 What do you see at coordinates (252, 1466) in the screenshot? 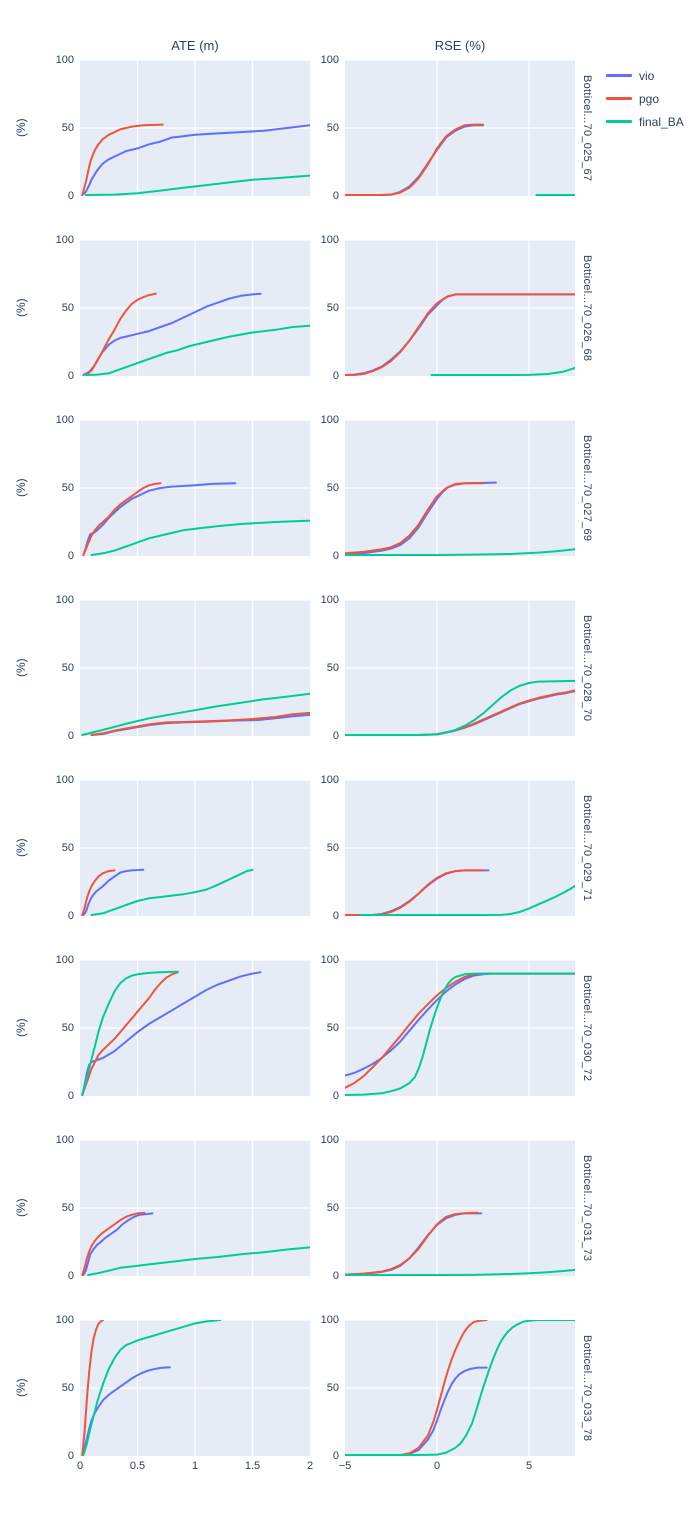
I see `x-tick-label: 1.5` at bounding box center [252, 1466].